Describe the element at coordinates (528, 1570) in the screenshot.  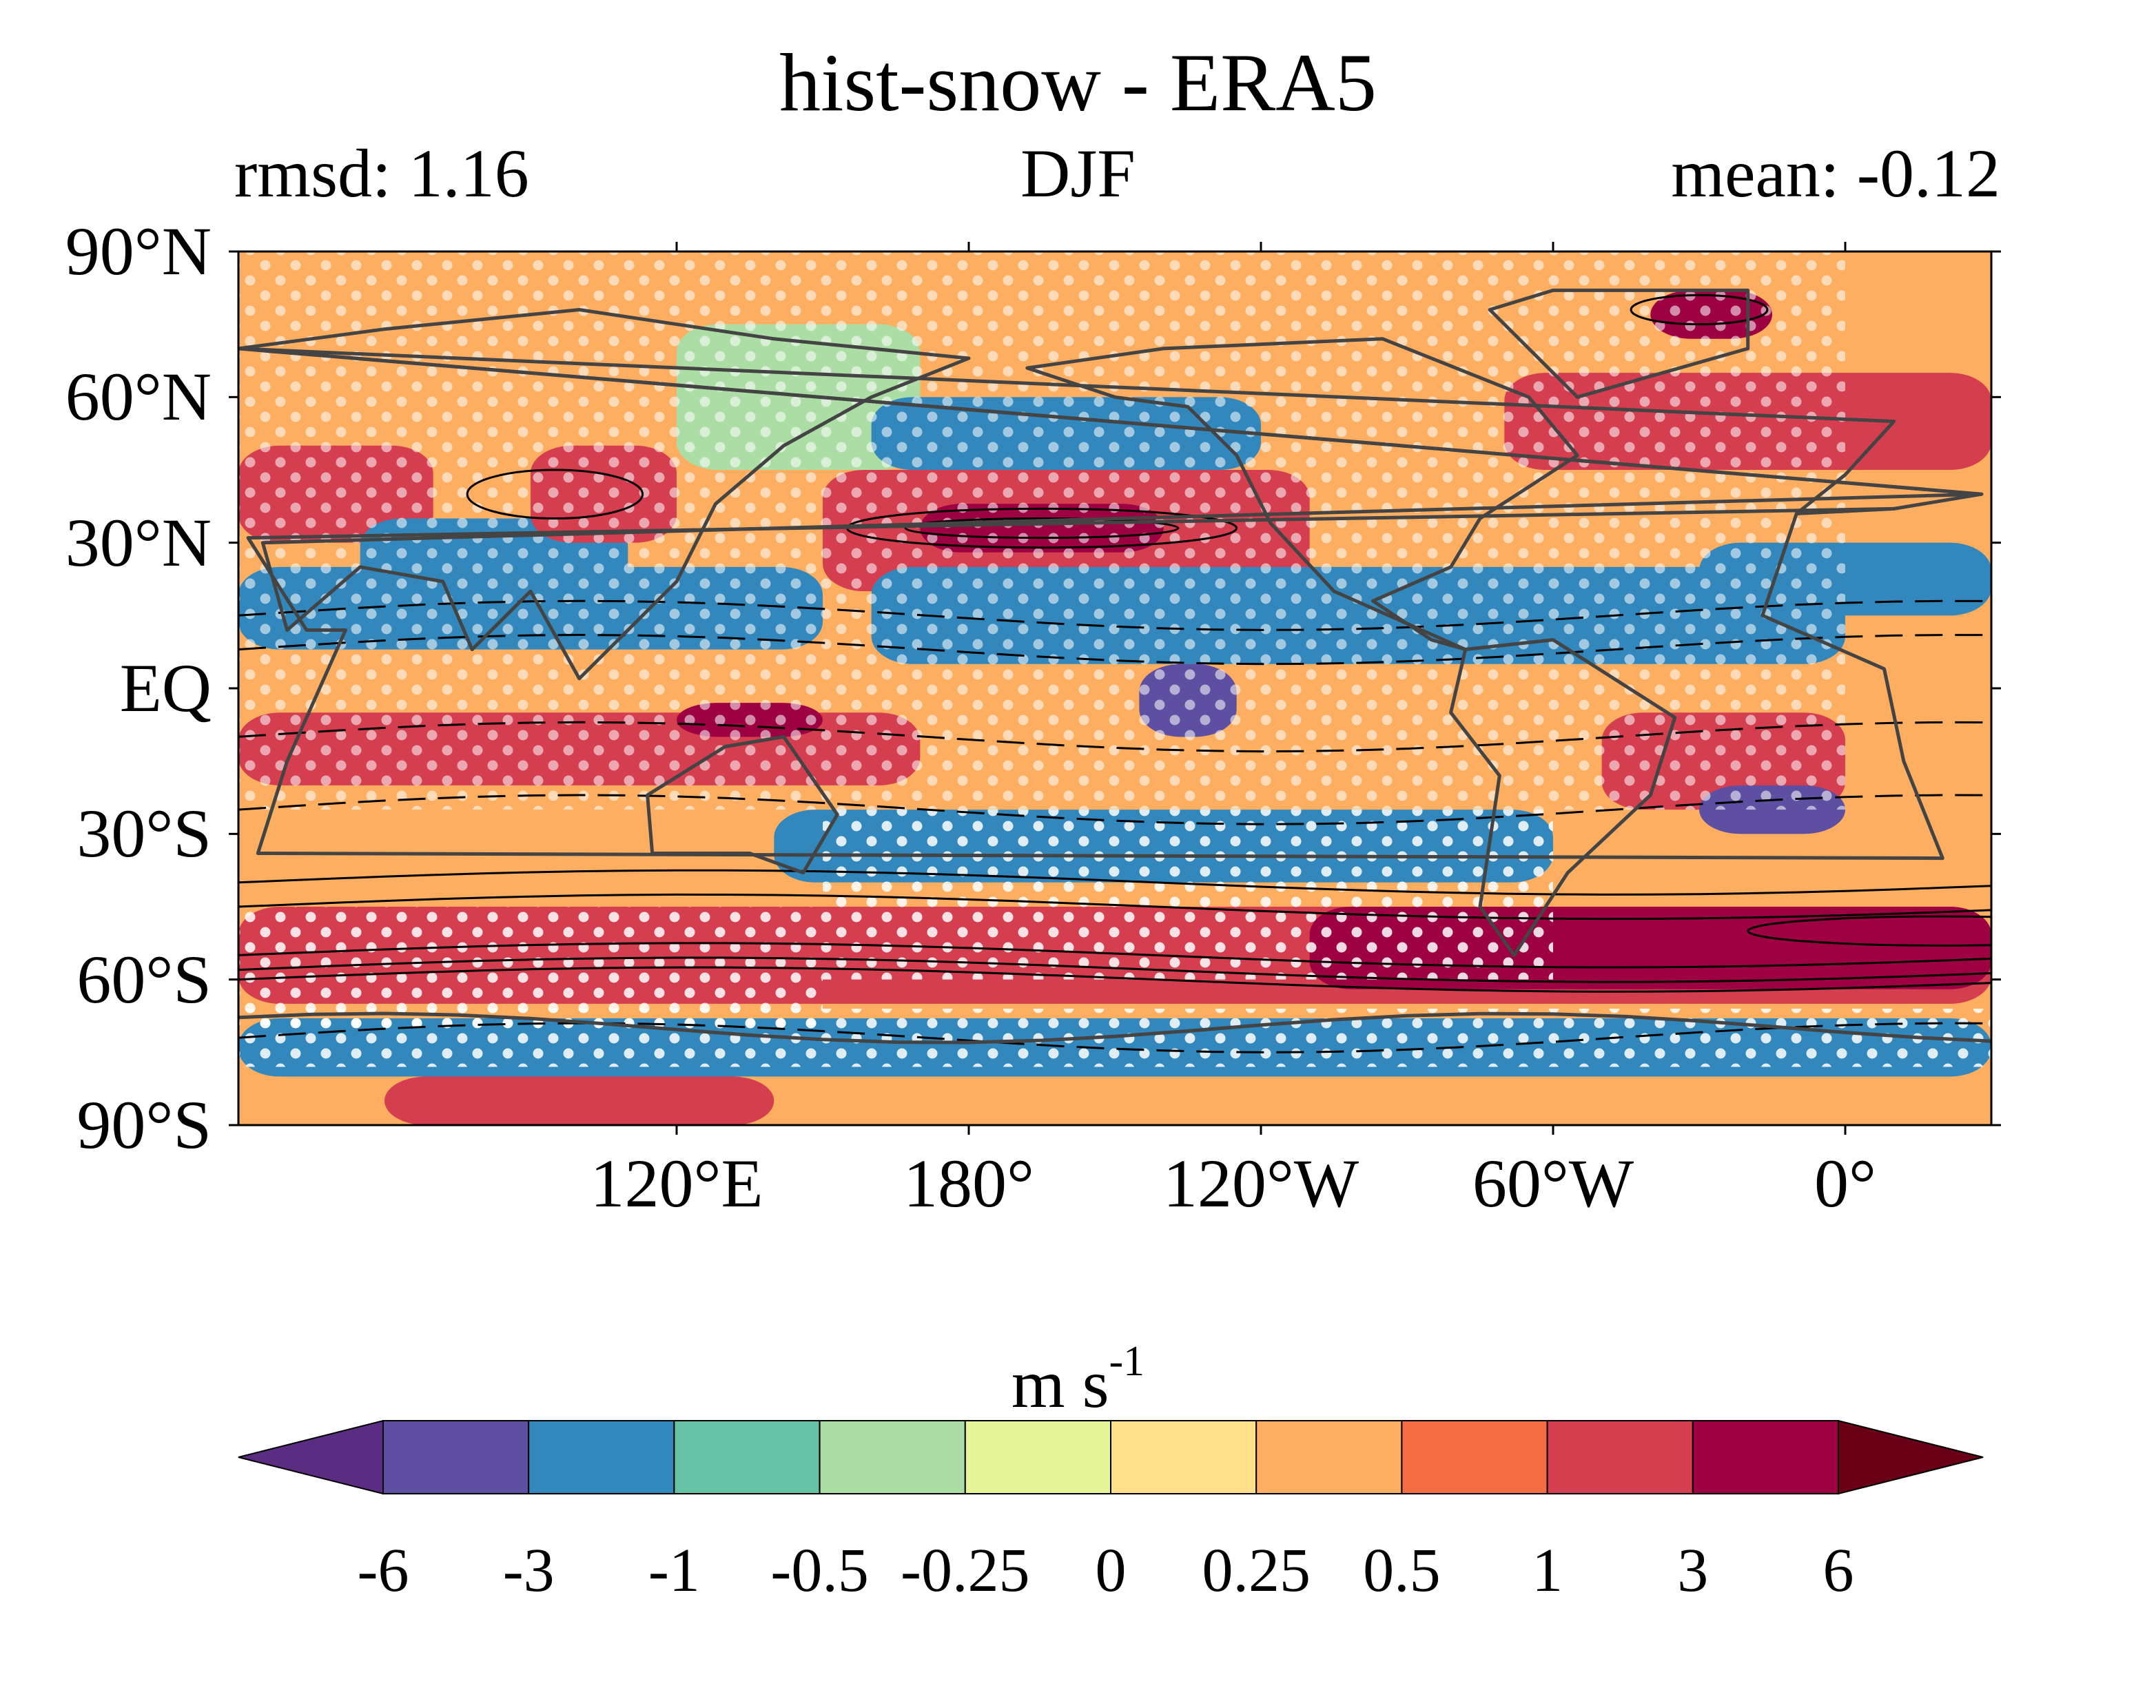
I see `colorbar-tick-label: -3` at that location.